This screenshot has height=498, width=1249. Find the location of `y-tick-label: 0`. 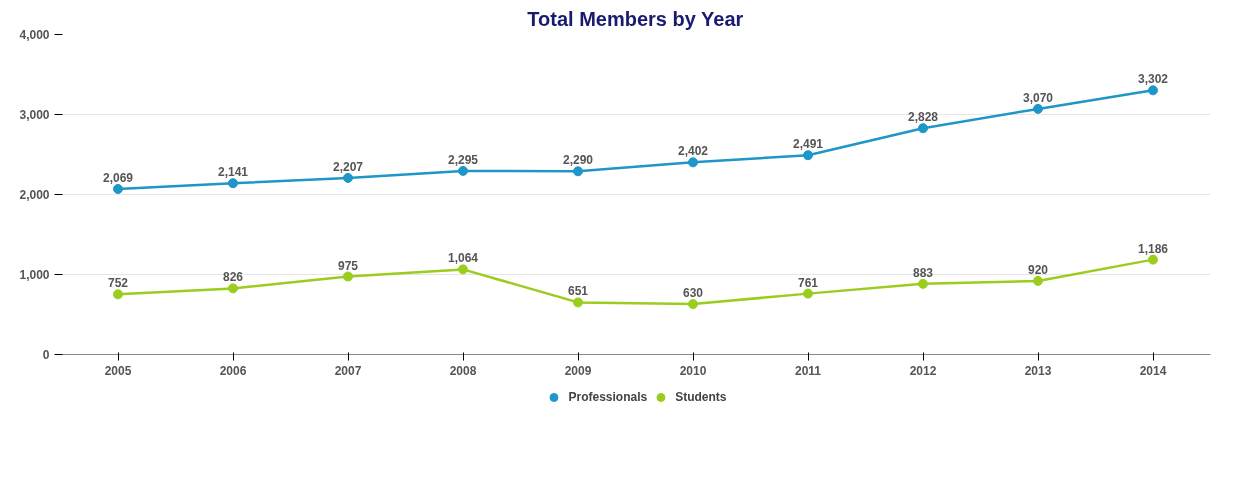

y-tick-label: 0 is located at coordinates (46, 355).